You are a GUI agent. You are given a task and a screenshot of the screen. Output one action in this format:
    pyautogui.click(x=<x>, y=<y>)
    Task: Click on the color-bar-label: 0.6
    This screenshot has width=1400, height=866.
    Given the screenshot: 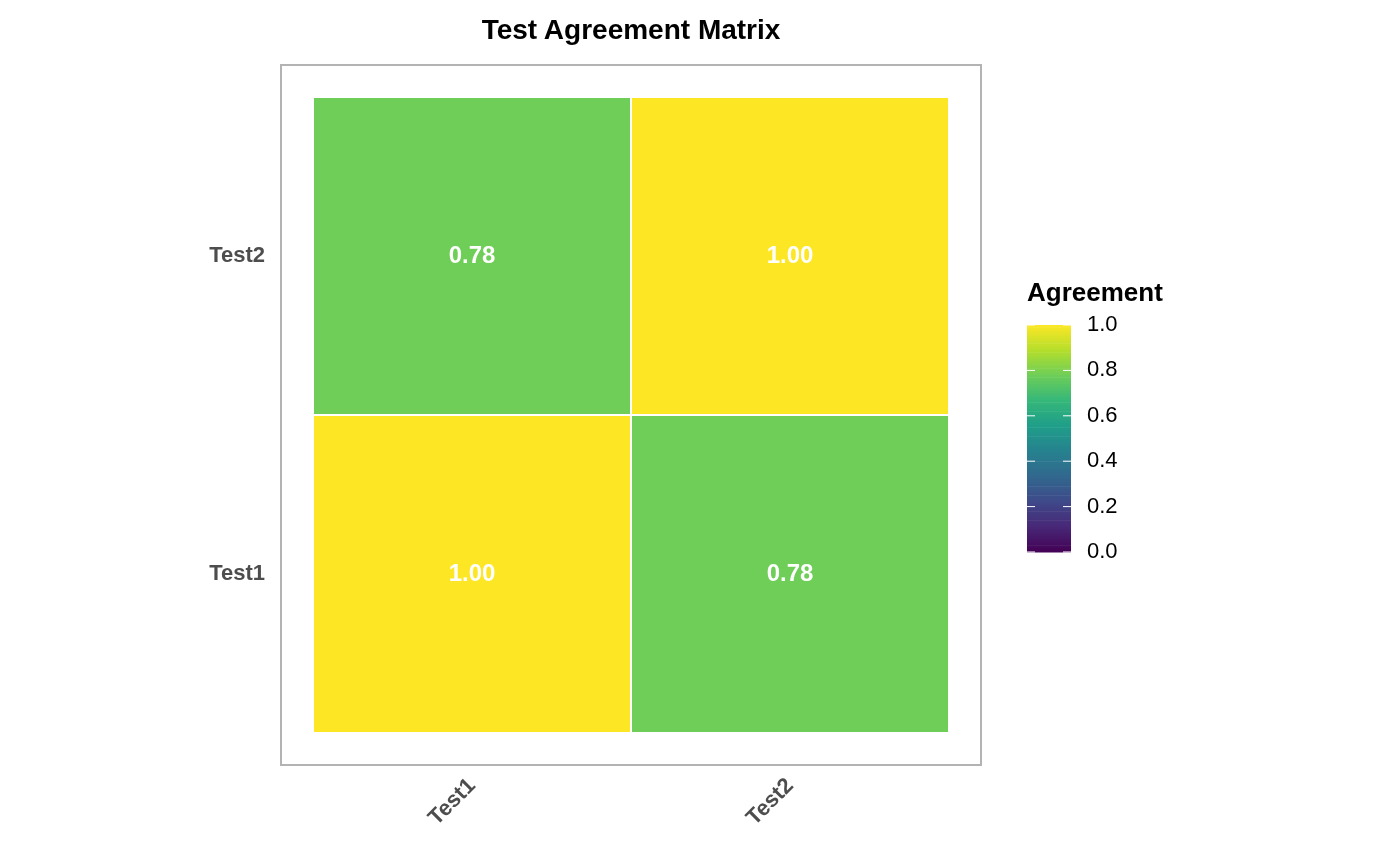 What is the action you would take?
    pyautogui.click(x=1102, y=414)
    